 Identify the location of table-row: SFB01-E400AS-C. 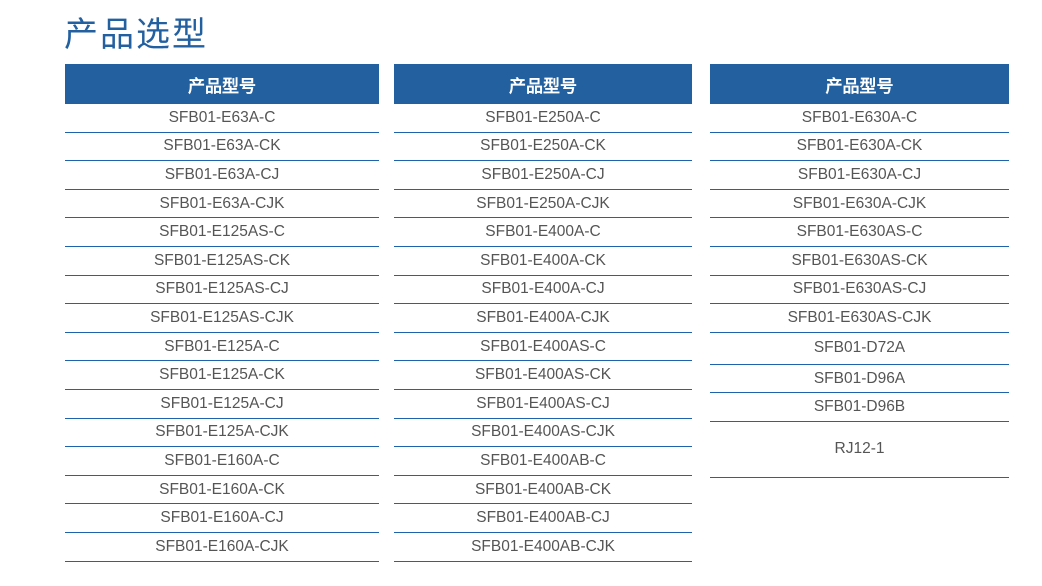
(543, 347).